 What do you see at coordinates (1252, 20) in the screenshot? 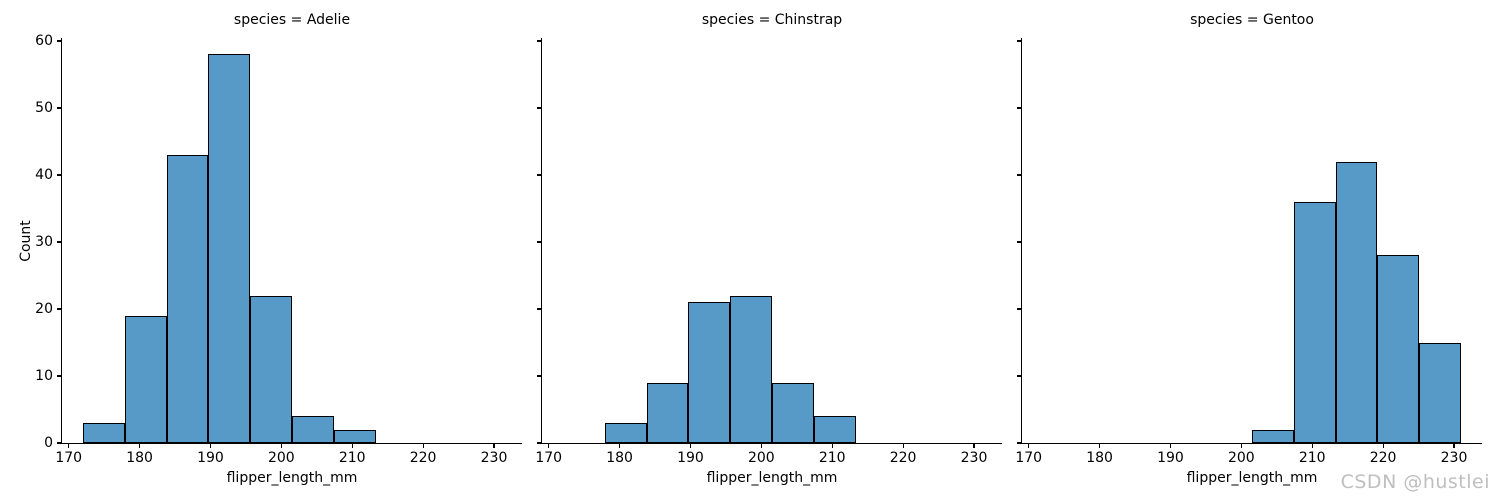
I see `facet-title-gentoo: species = Gentoo` at bounding box center [1252, 20].